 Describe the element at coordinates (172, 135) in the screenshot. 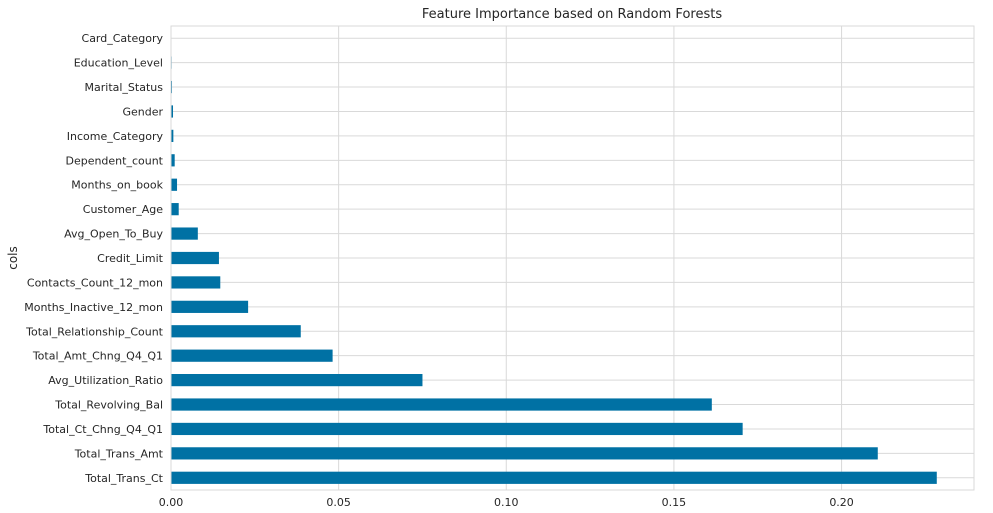

I see `bar-income-category` at that location.